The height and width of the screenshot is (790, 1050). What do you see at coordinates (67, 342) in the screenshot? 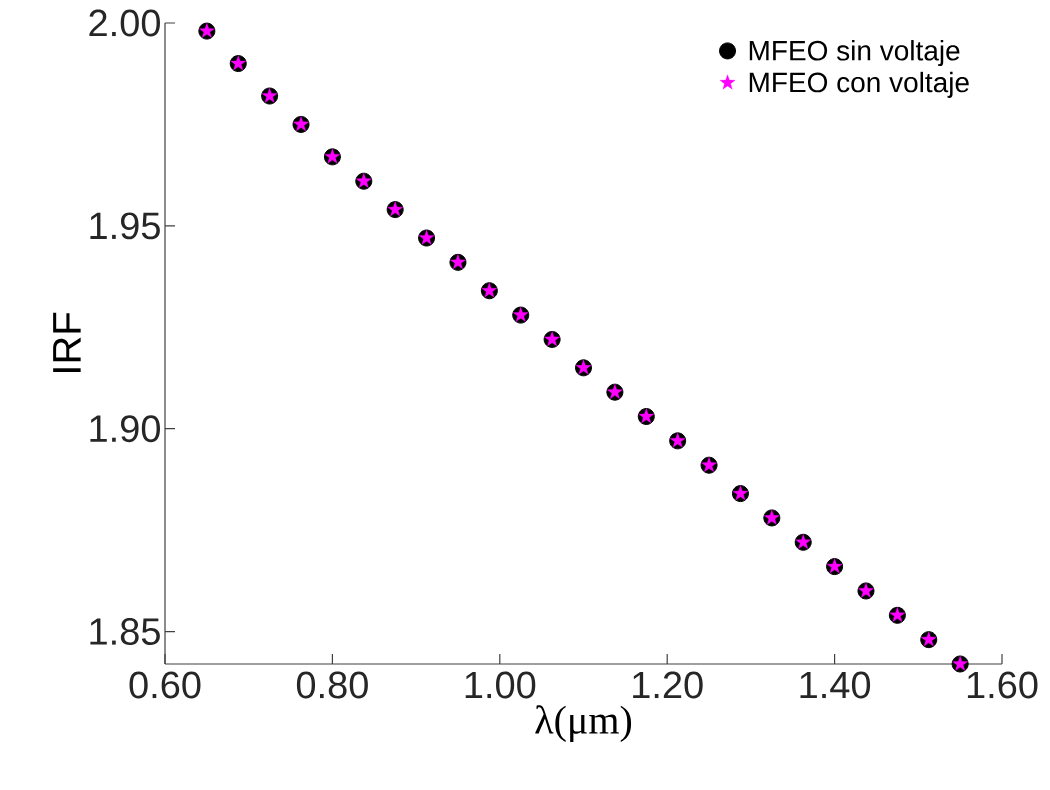
I see `y-axis-title: IRF` at bounding box center [67, 342].